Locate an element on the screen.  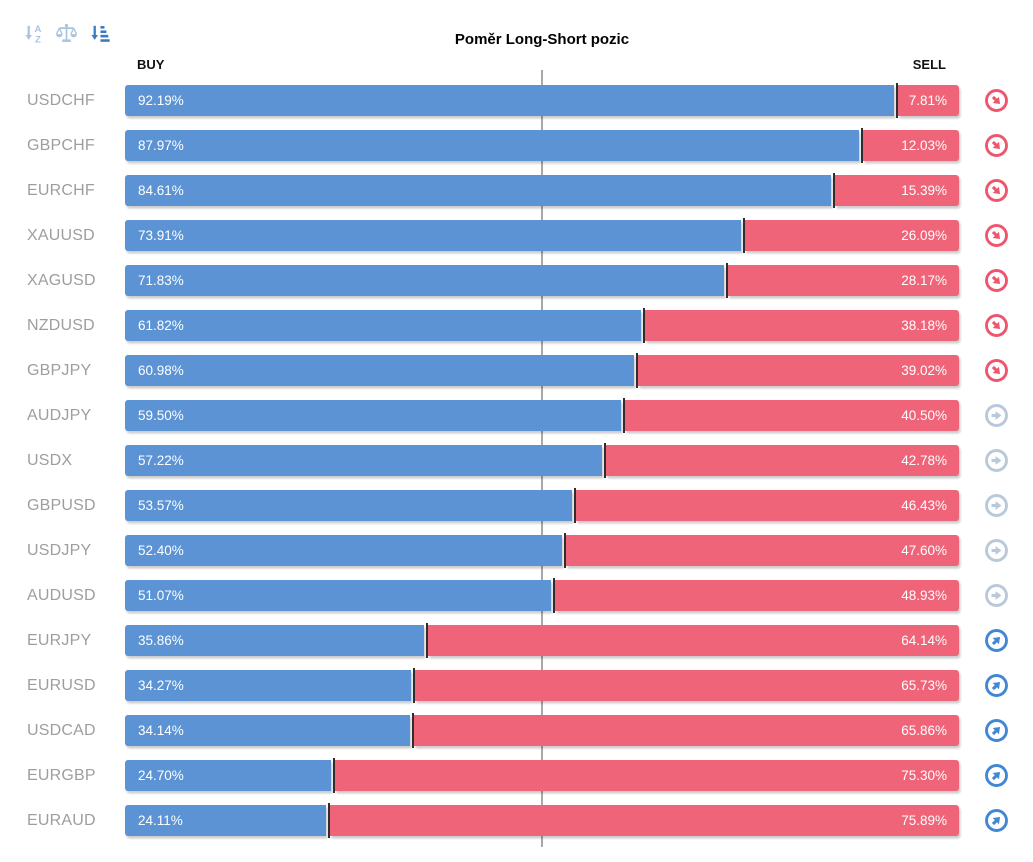
buy-segment: 60.98% is located at coordinates (379, 370).